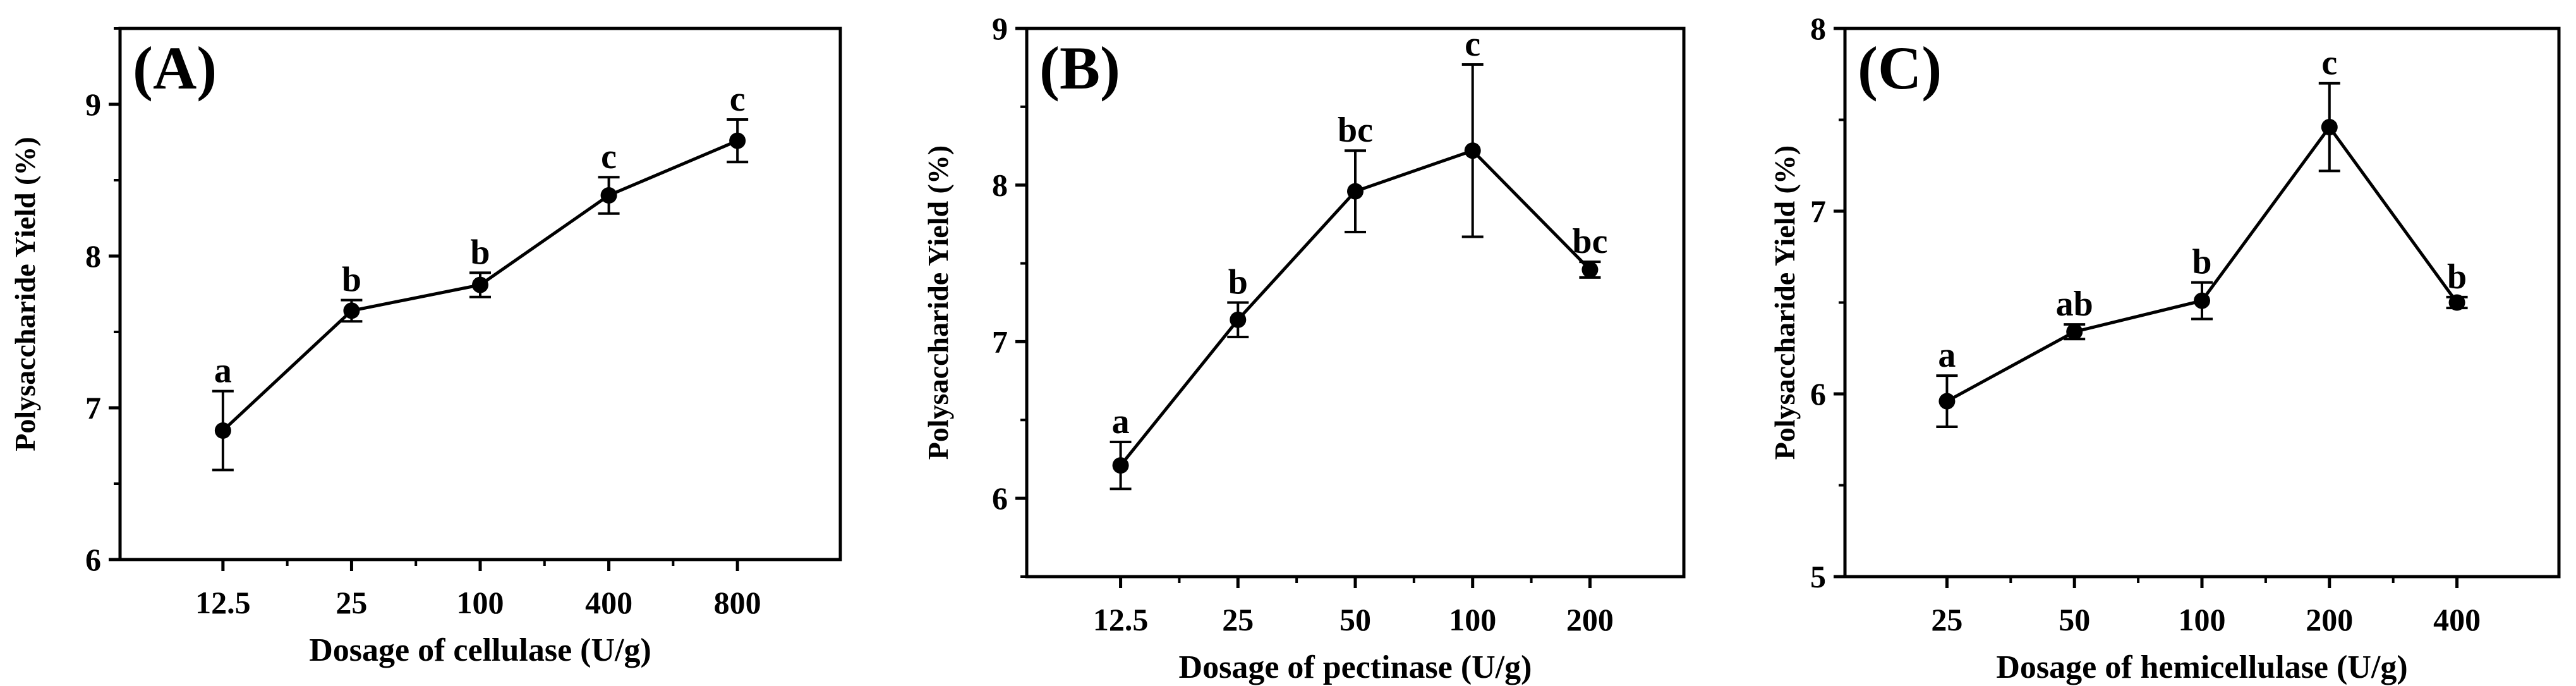 The width and height of the screenshot is (2576, 686). Describe the element at coordinates (1900, 68) in the screenshot. I see `panel-label: (C)` at that location.